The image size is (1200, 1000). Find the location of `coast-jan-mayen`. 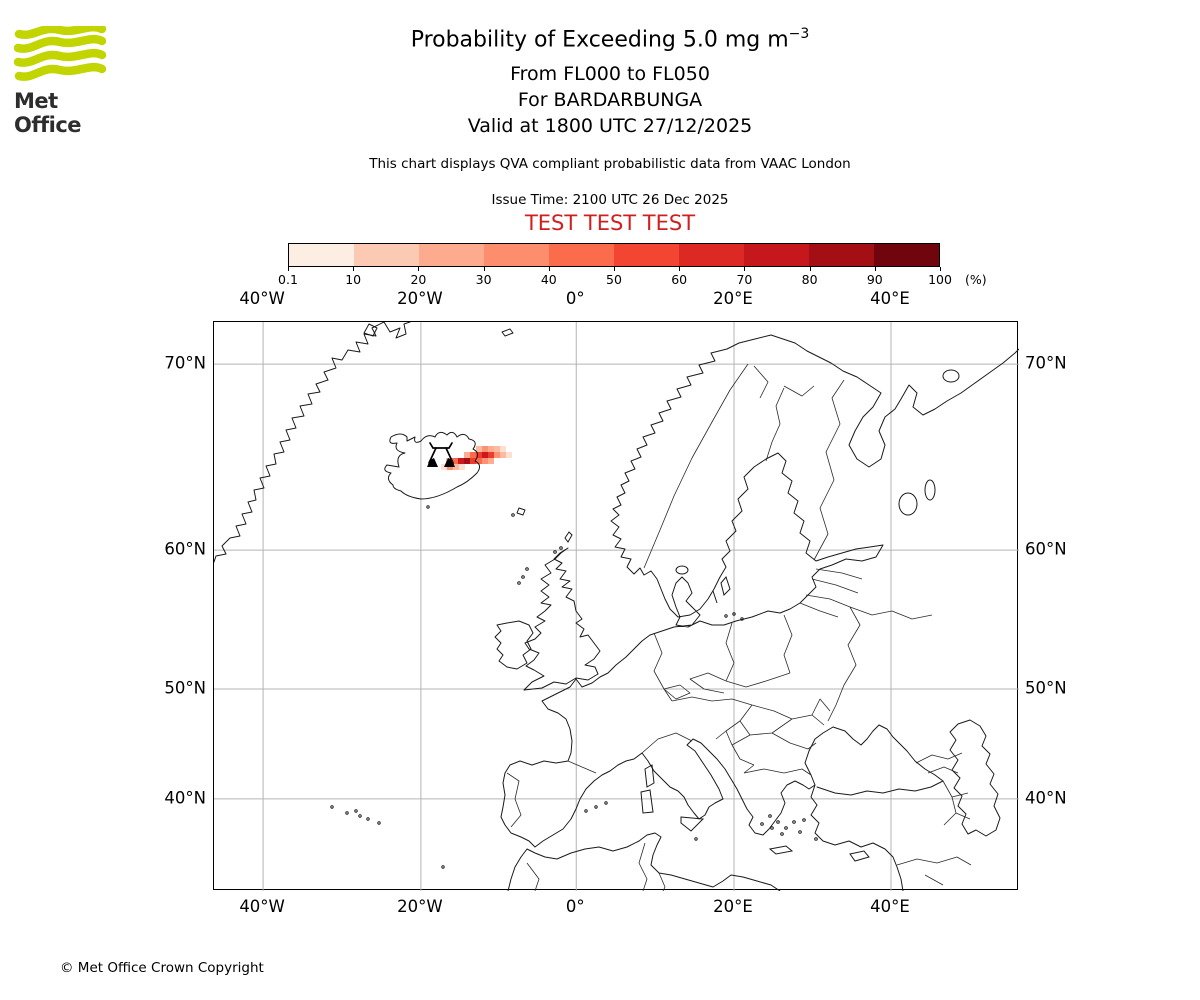

coast-jan-mayen is located at coordinates (507, 332).